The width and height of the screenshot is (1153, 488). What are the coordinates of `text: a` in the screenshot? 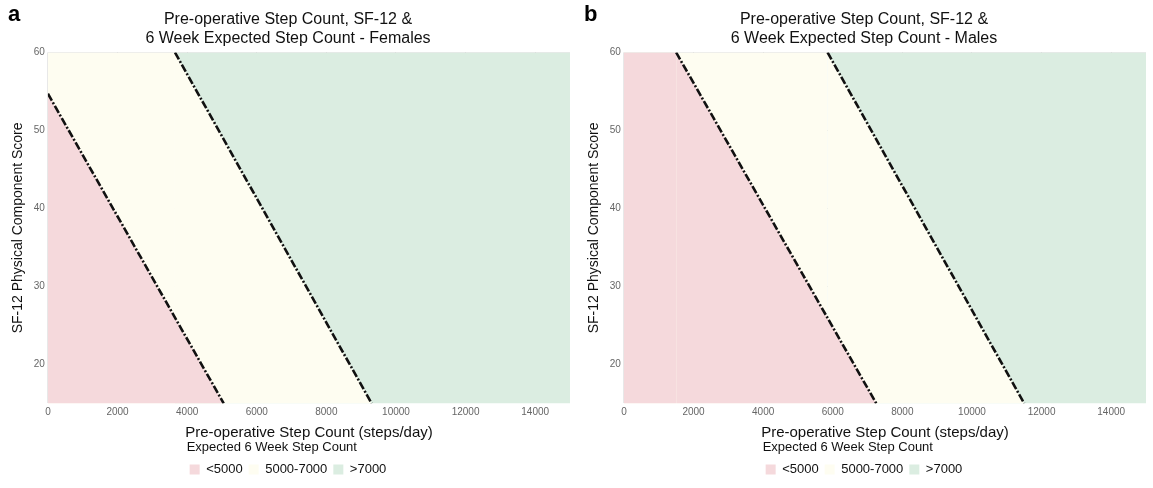 It's located at (14, 14).